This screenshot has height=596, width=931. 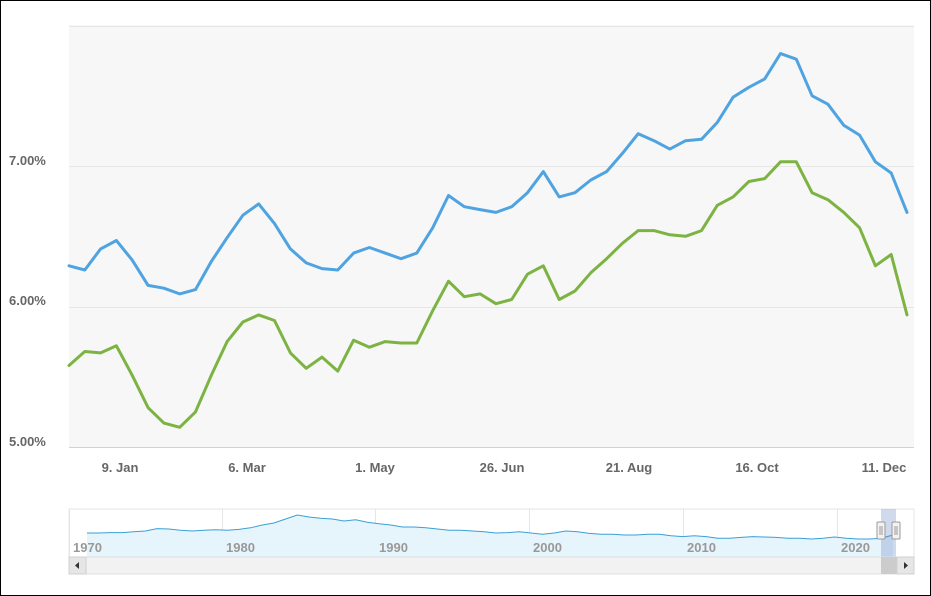 I want to click on scrollbar-track, so click(x=491, y=565).